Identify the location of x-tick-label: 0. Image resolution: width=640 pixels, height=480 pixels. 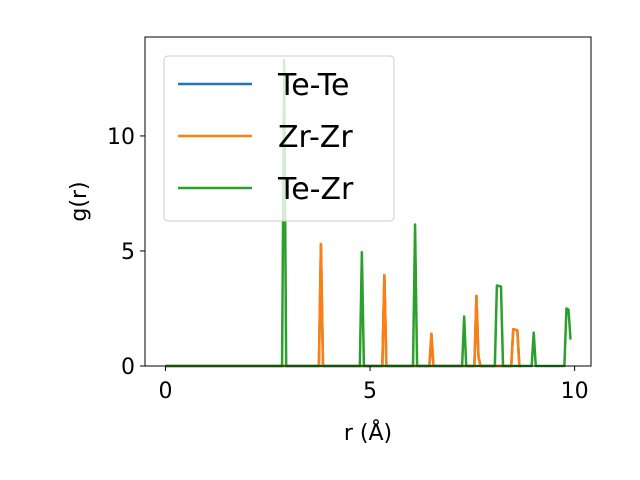
(165, 391).